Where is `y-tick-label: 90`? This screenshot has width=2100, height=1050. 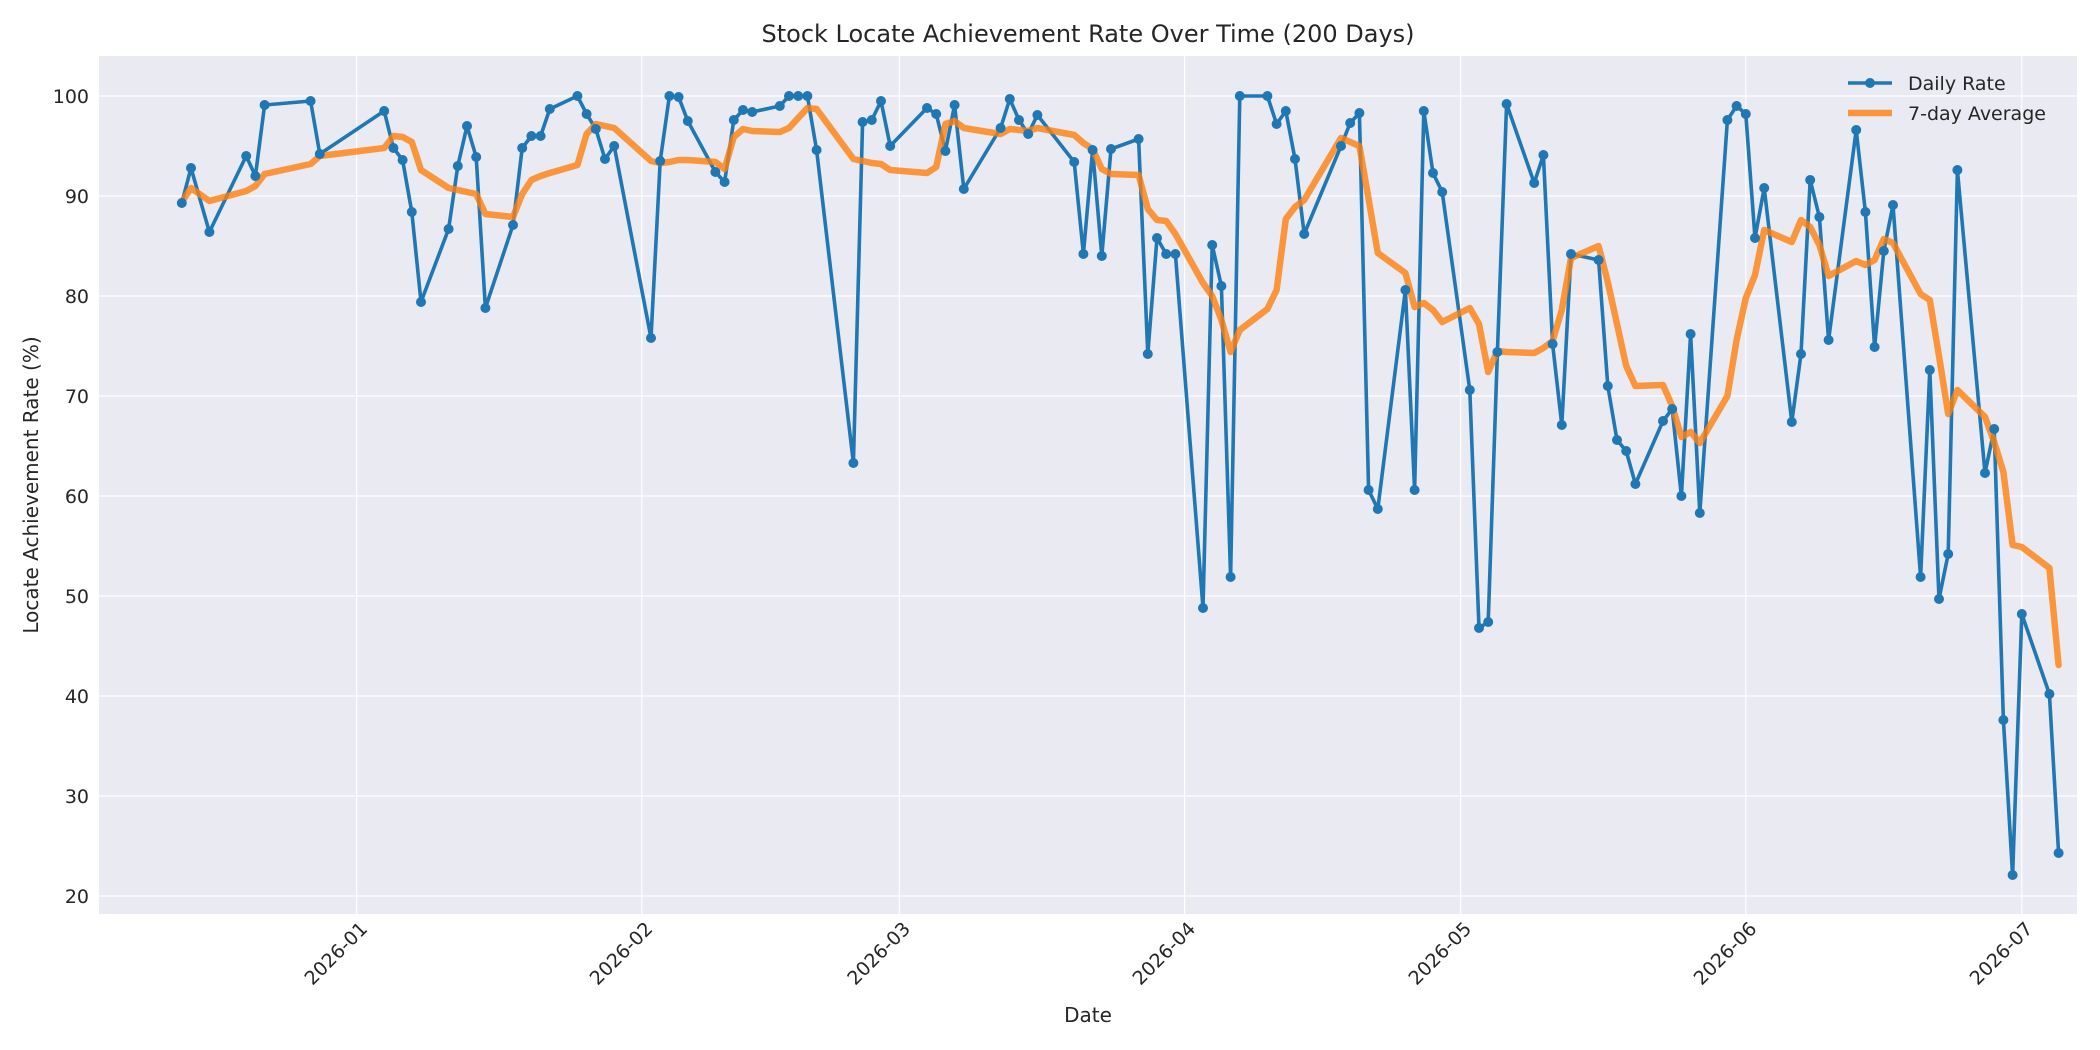 y-tick-label: 90 is located at coordinates (77, 197).